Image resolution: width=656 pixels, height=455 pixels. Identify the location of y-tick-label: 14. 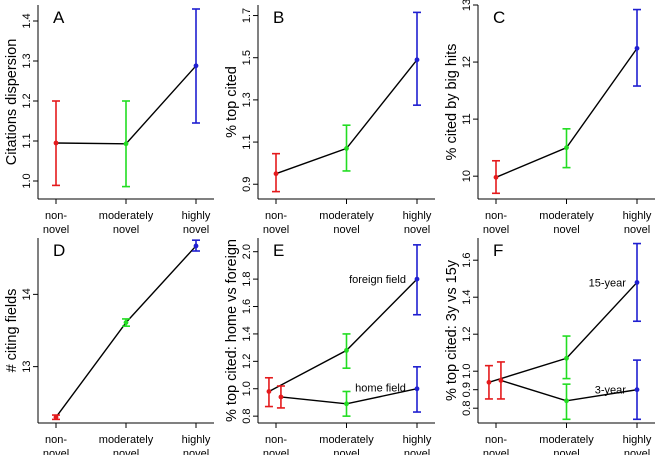
(27, 294).